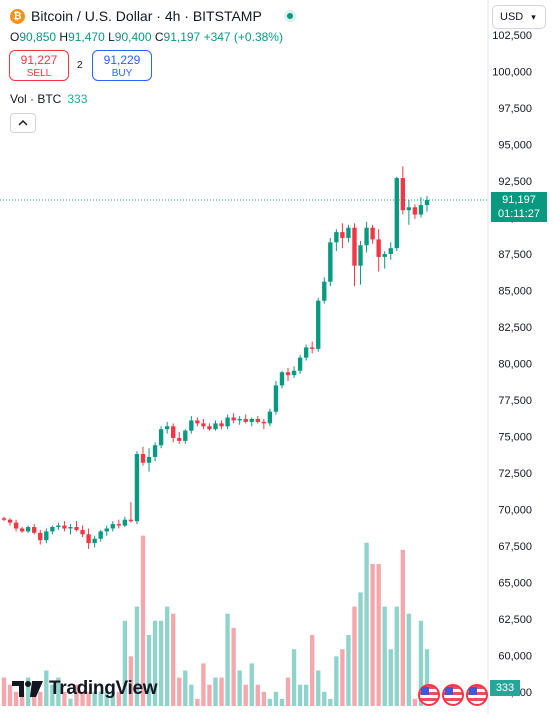 This screenshot has height=719, width=554. I want to click on last-price-tag: 91,197 01:11:27, so click(519, 207).